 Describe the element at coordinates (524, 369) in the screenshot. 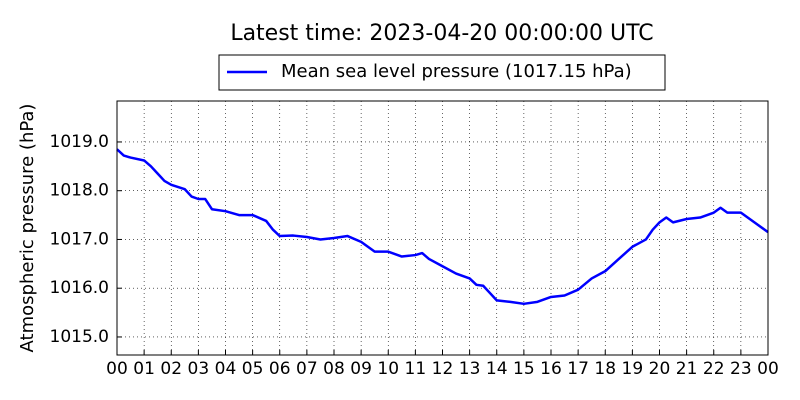

I see `x-tick-label: 15` at that location.